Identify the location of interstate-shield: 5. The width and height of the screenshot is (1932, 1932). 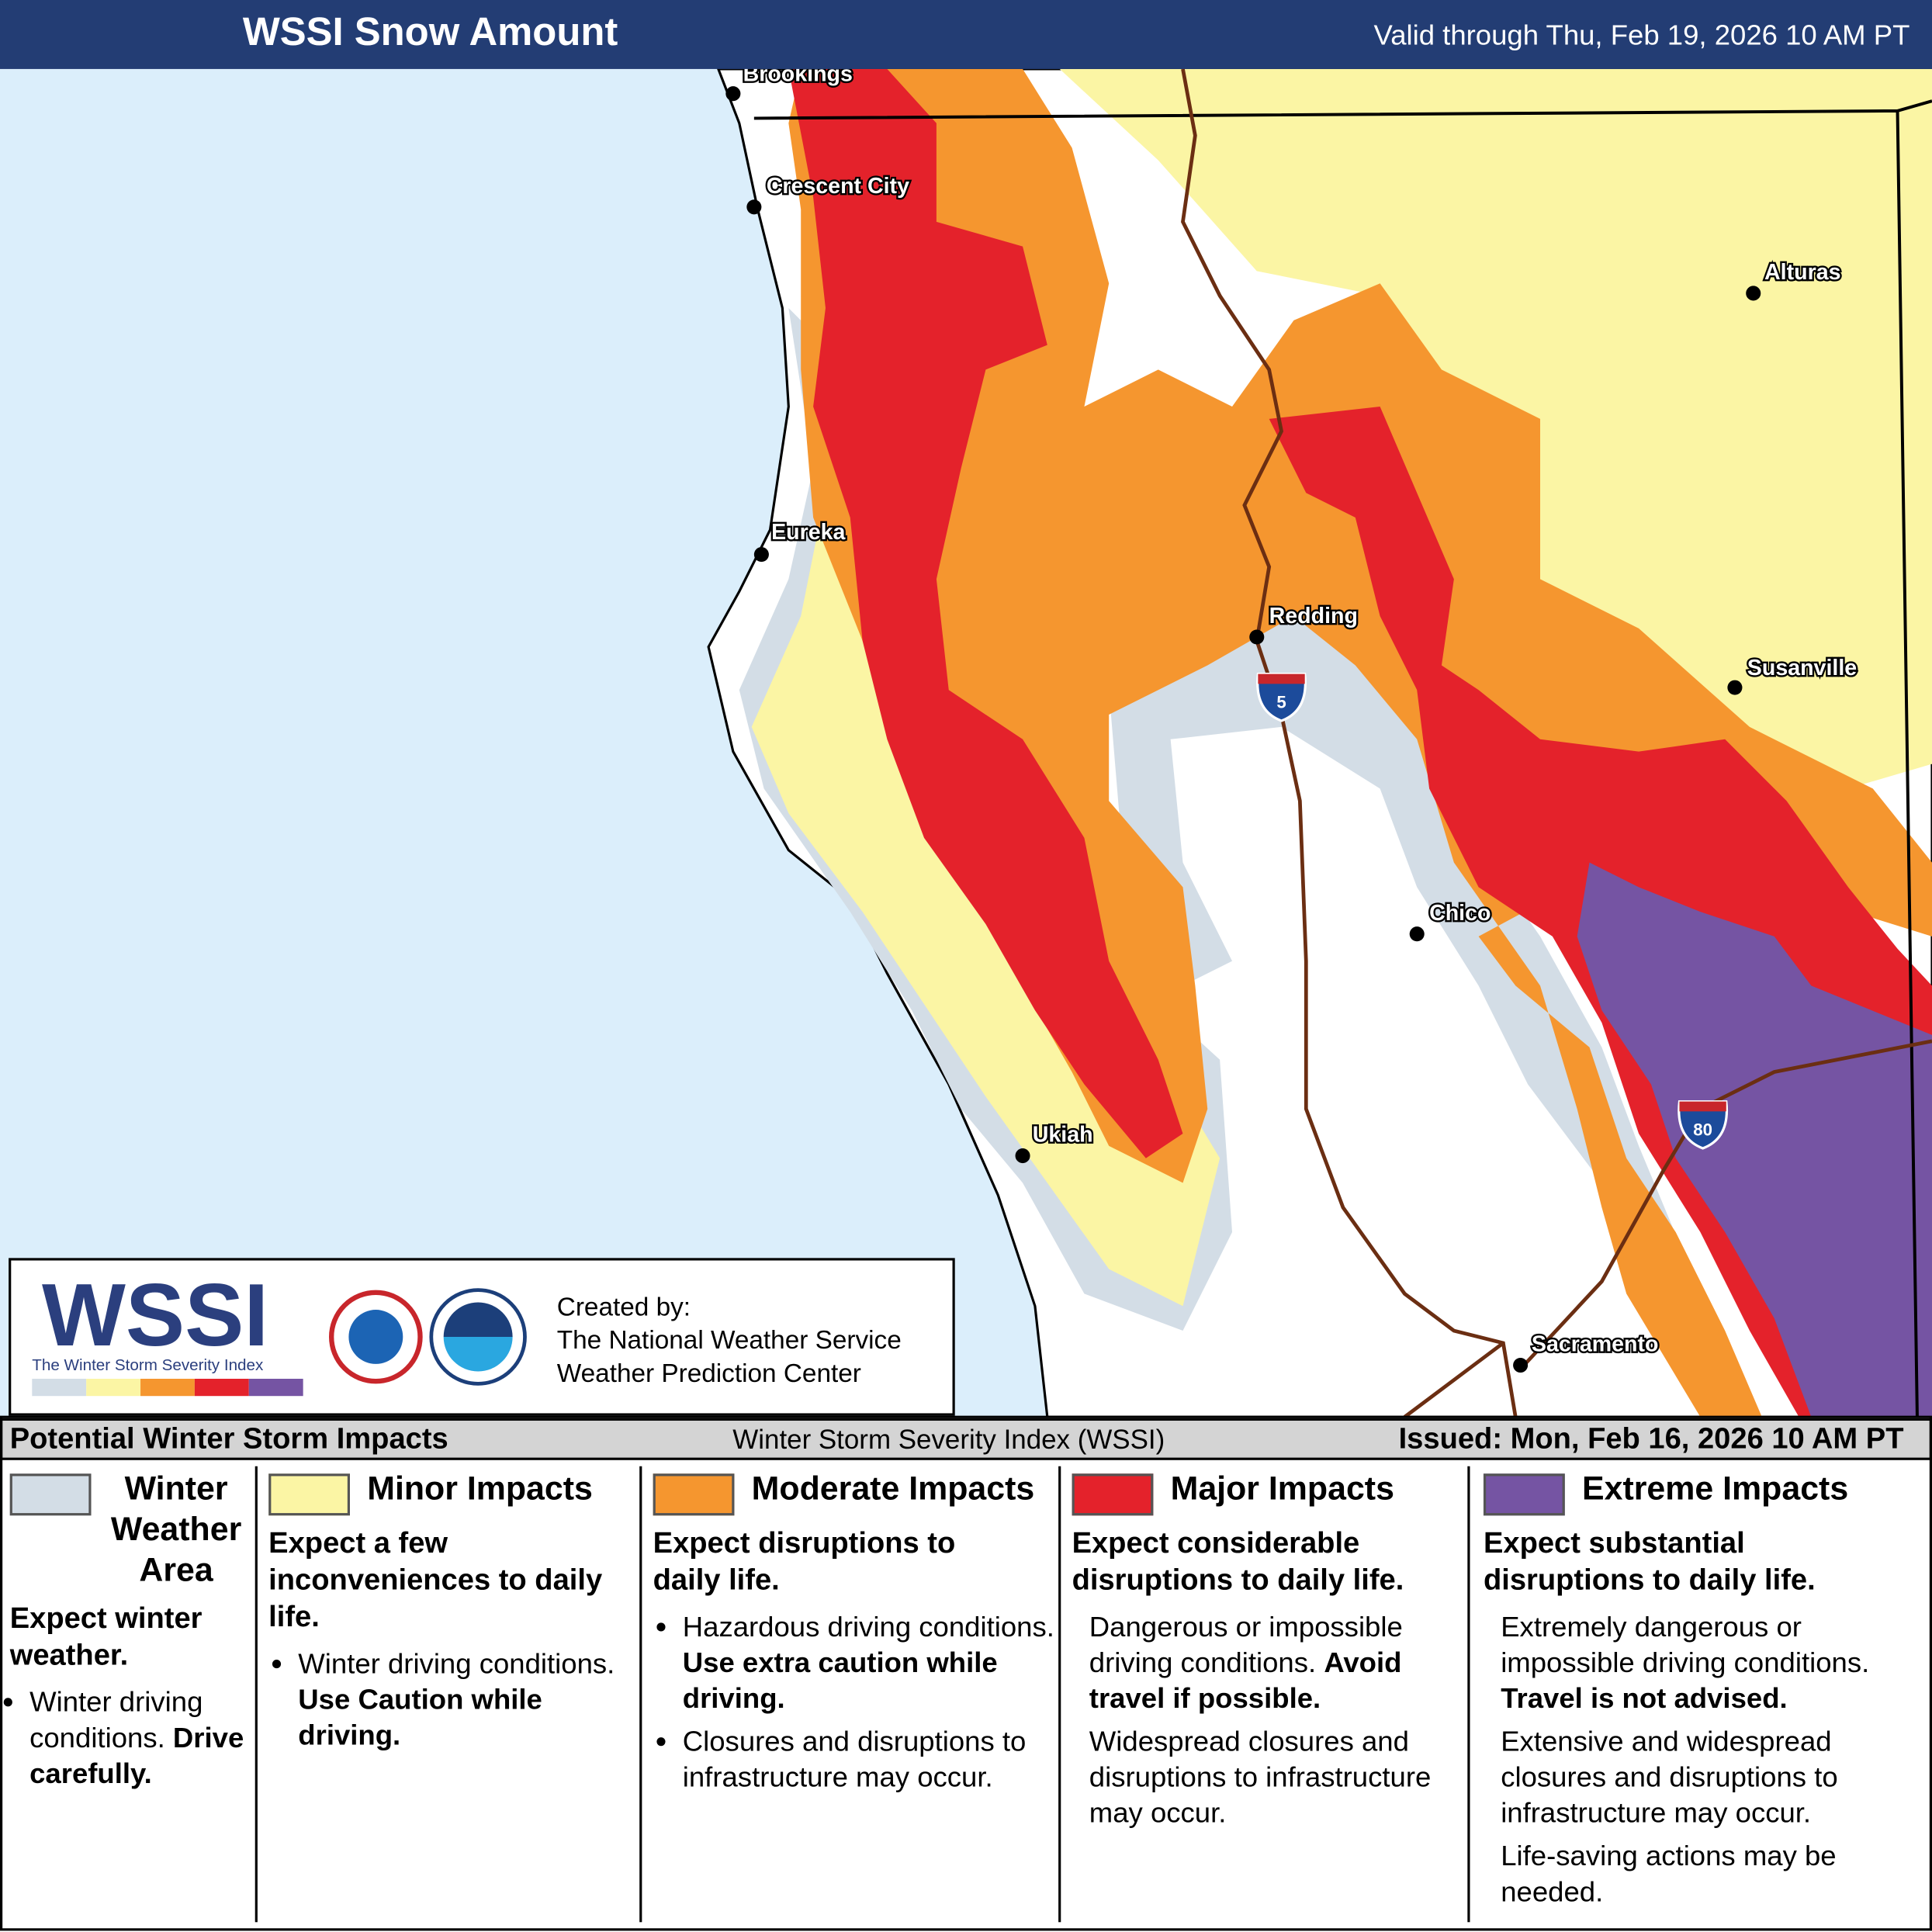
(1281, 697).